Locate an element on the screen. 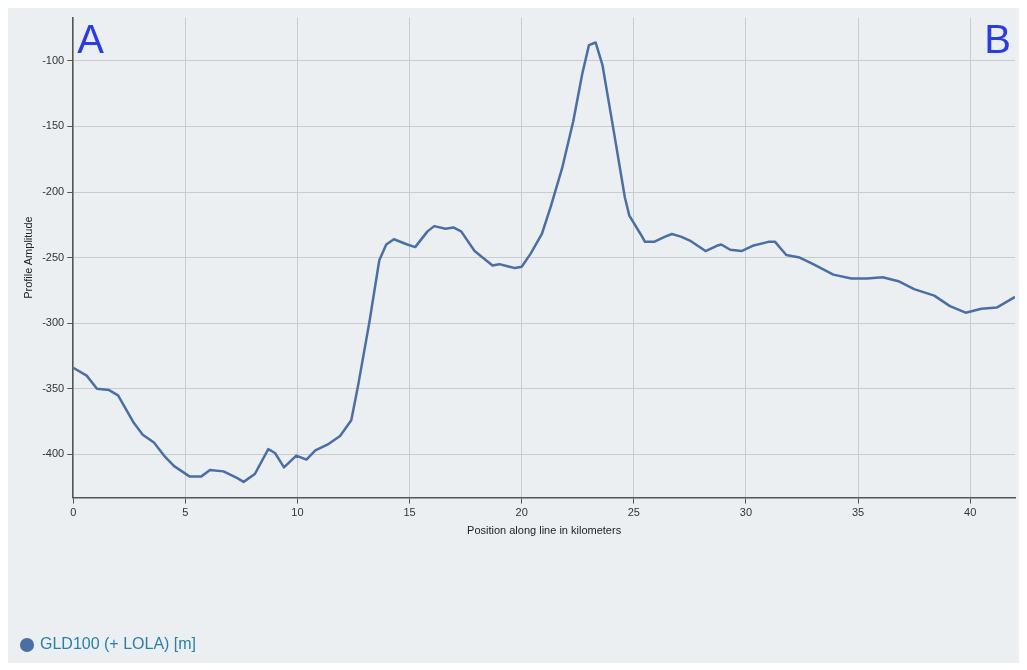  x-tick-label: 10 is located at coordinates (297, 512).